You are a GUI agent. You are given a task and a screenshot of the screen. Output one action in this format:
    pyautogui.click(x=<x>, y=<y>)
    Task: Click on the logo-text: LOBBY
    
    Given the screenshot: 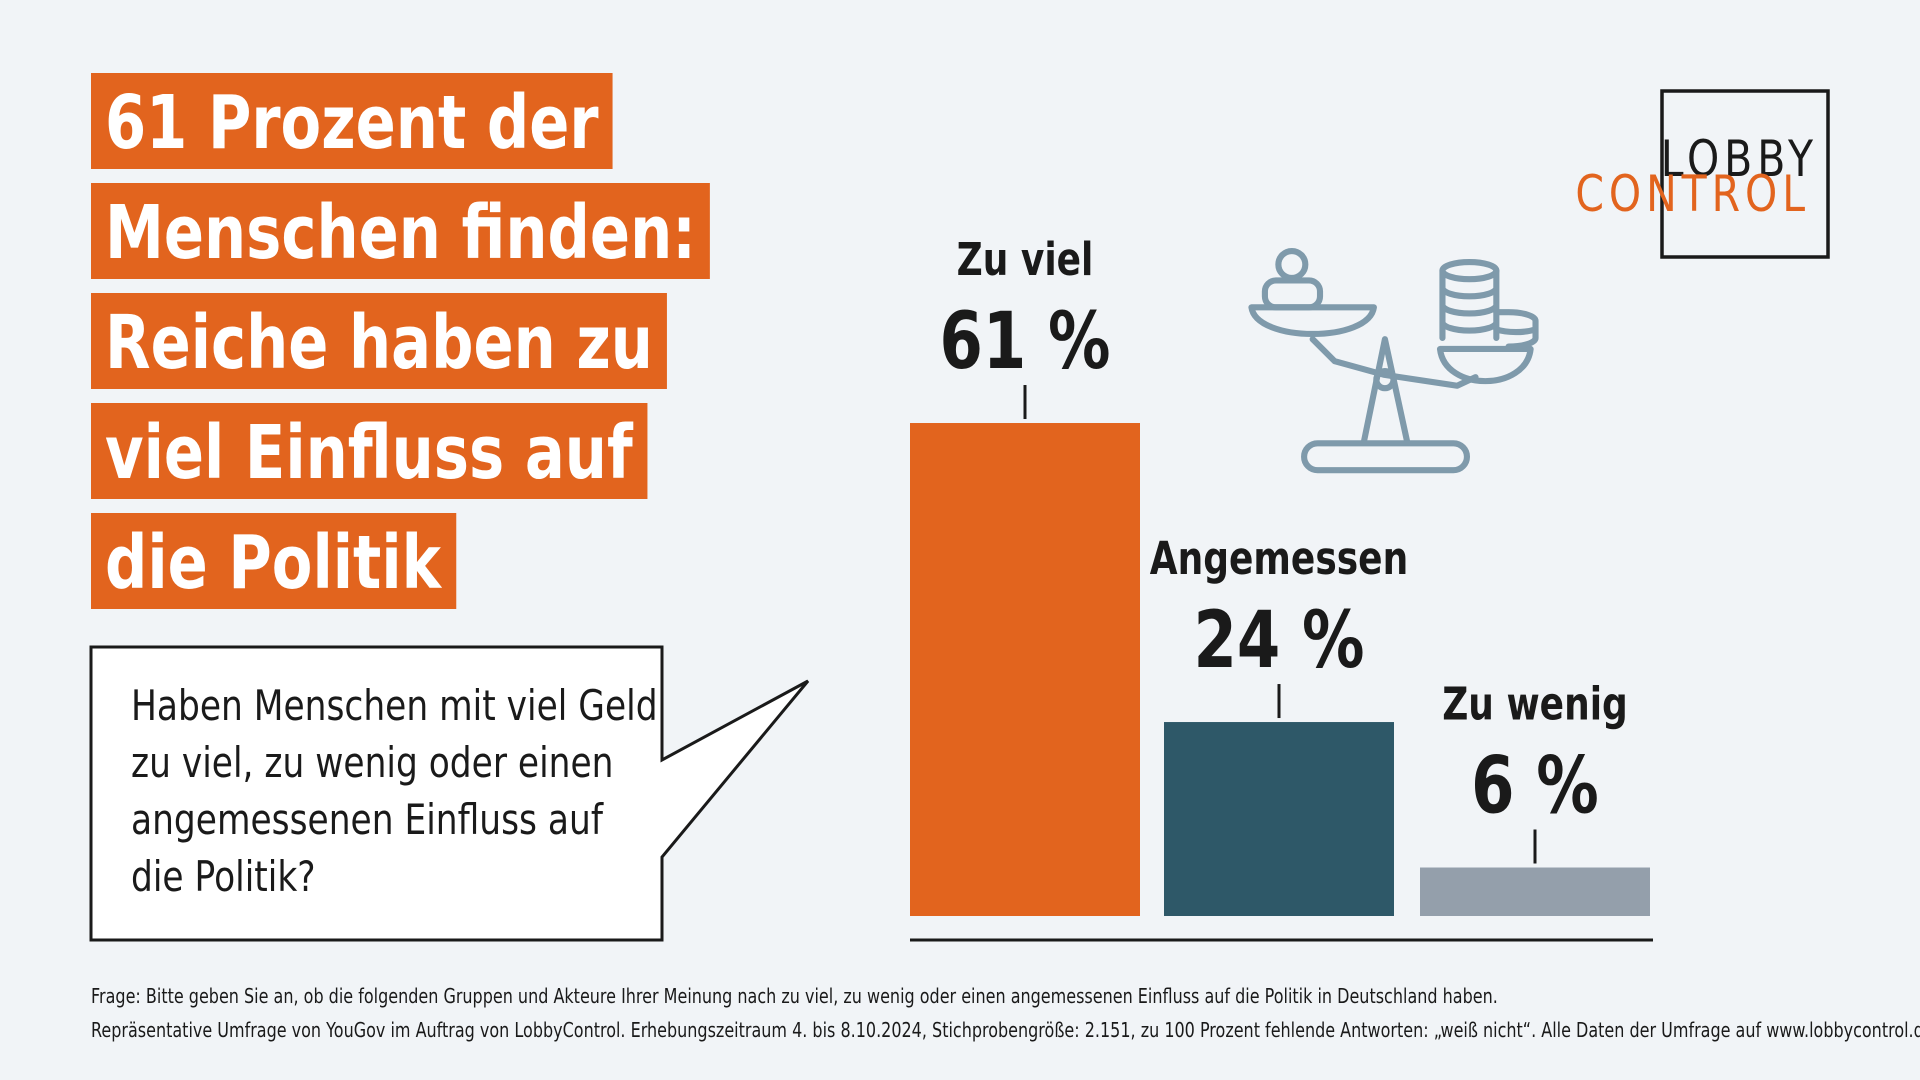 What is the action you would take?
    pyautogui.click(x=1739, y=159)
    